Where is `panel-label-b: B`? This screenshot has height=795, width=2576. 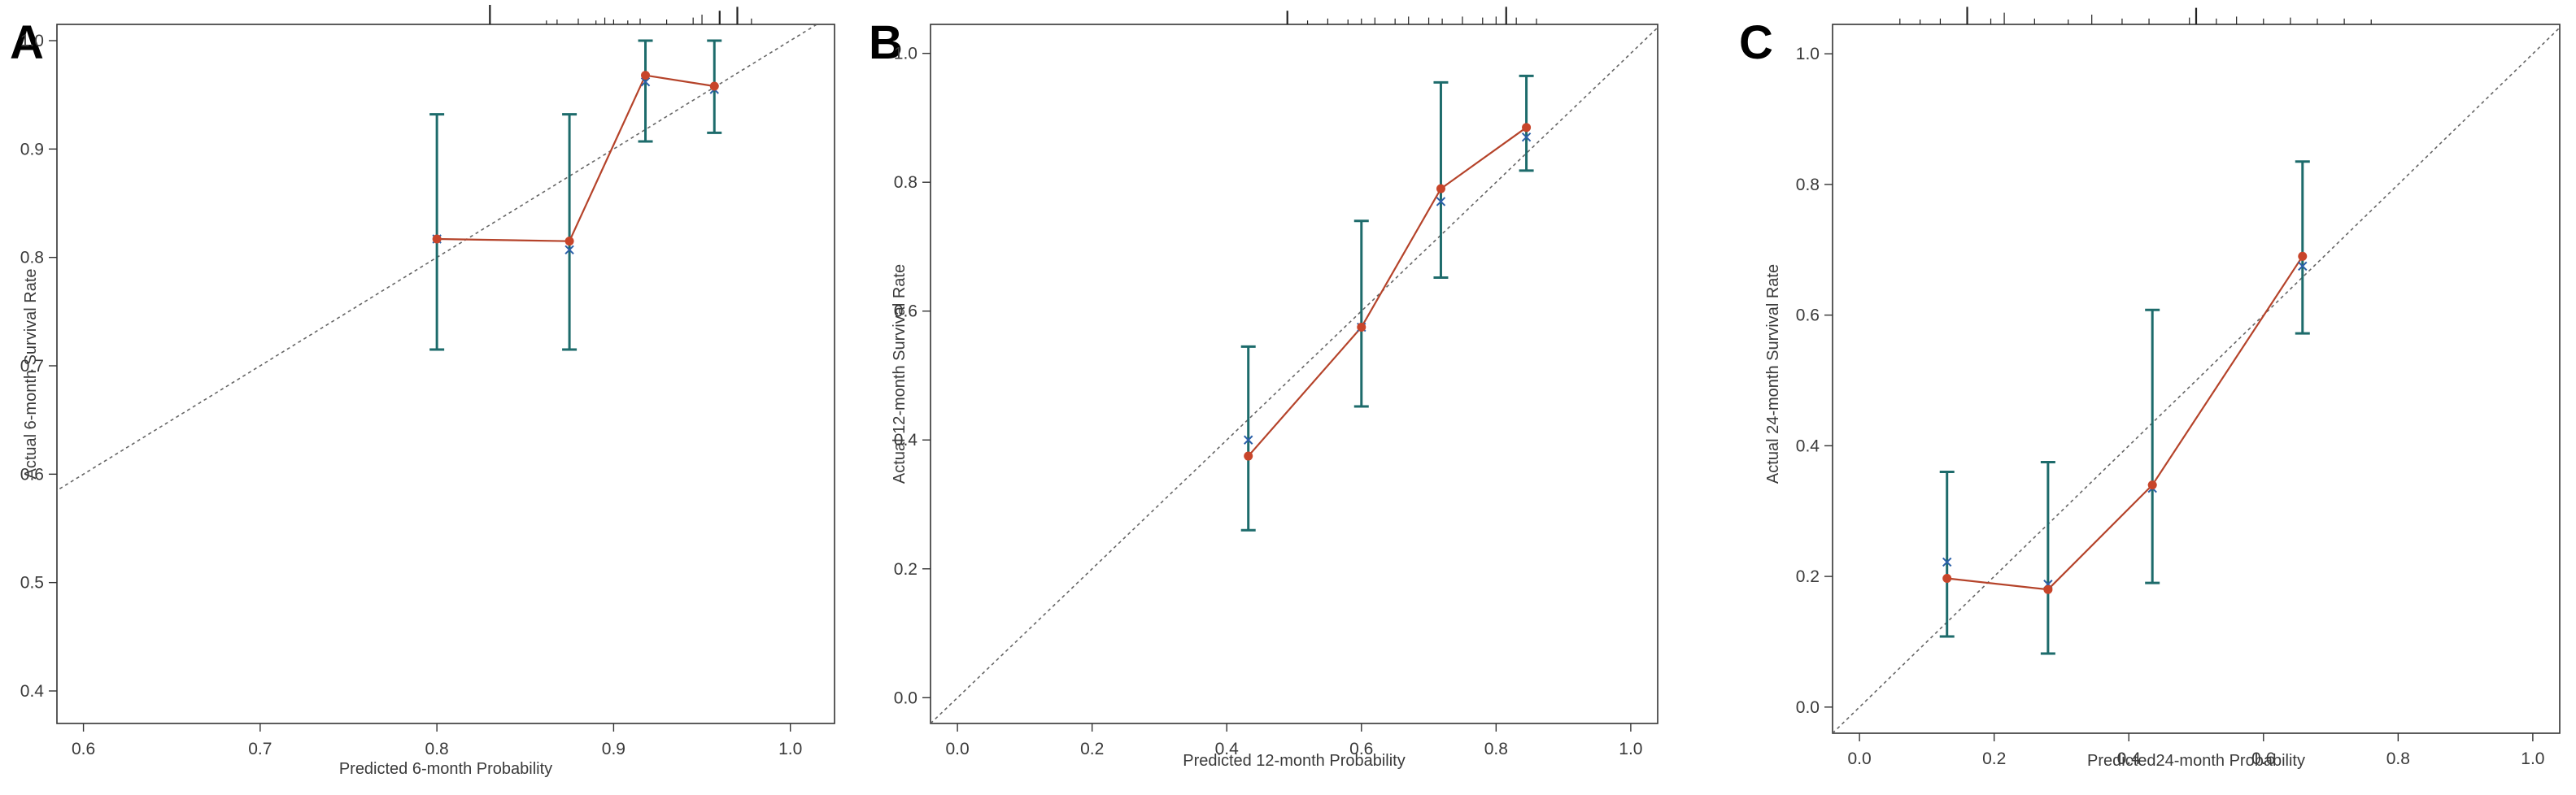
panel-label-b: B is located at coordinates (886, 42).